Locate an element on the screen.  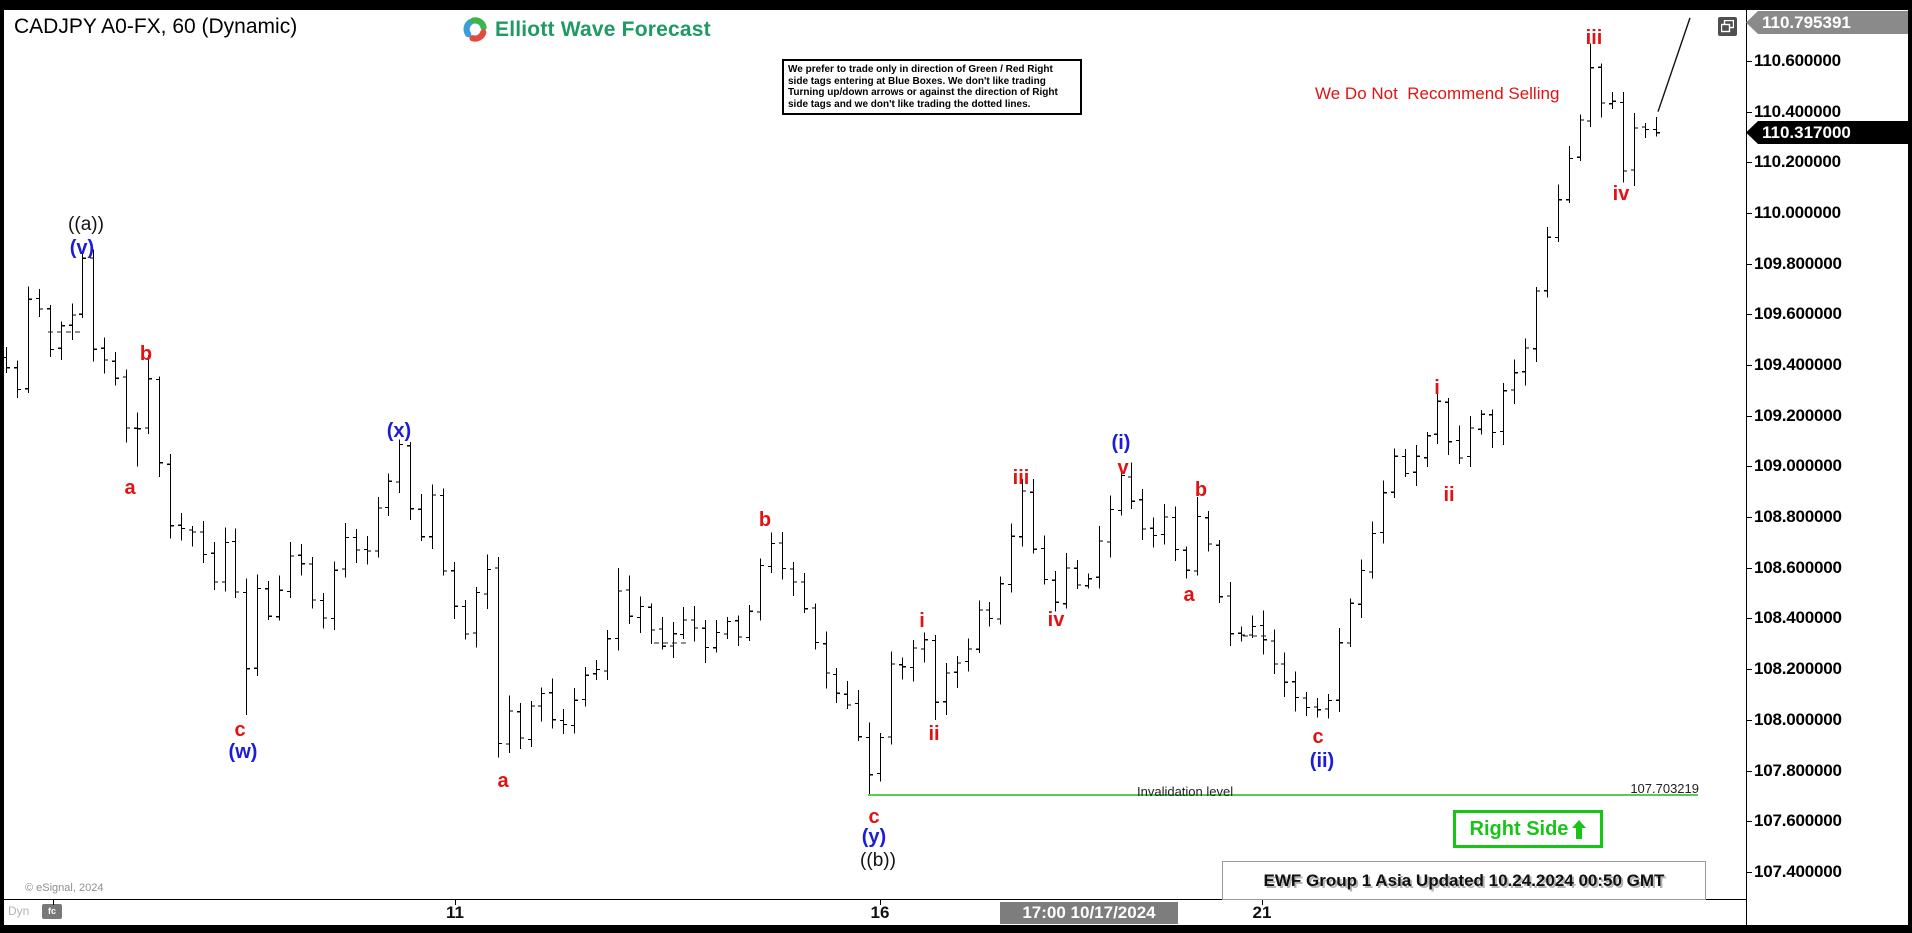
price-tick-label: 108.600000 is located at coordinates (1798, 567).